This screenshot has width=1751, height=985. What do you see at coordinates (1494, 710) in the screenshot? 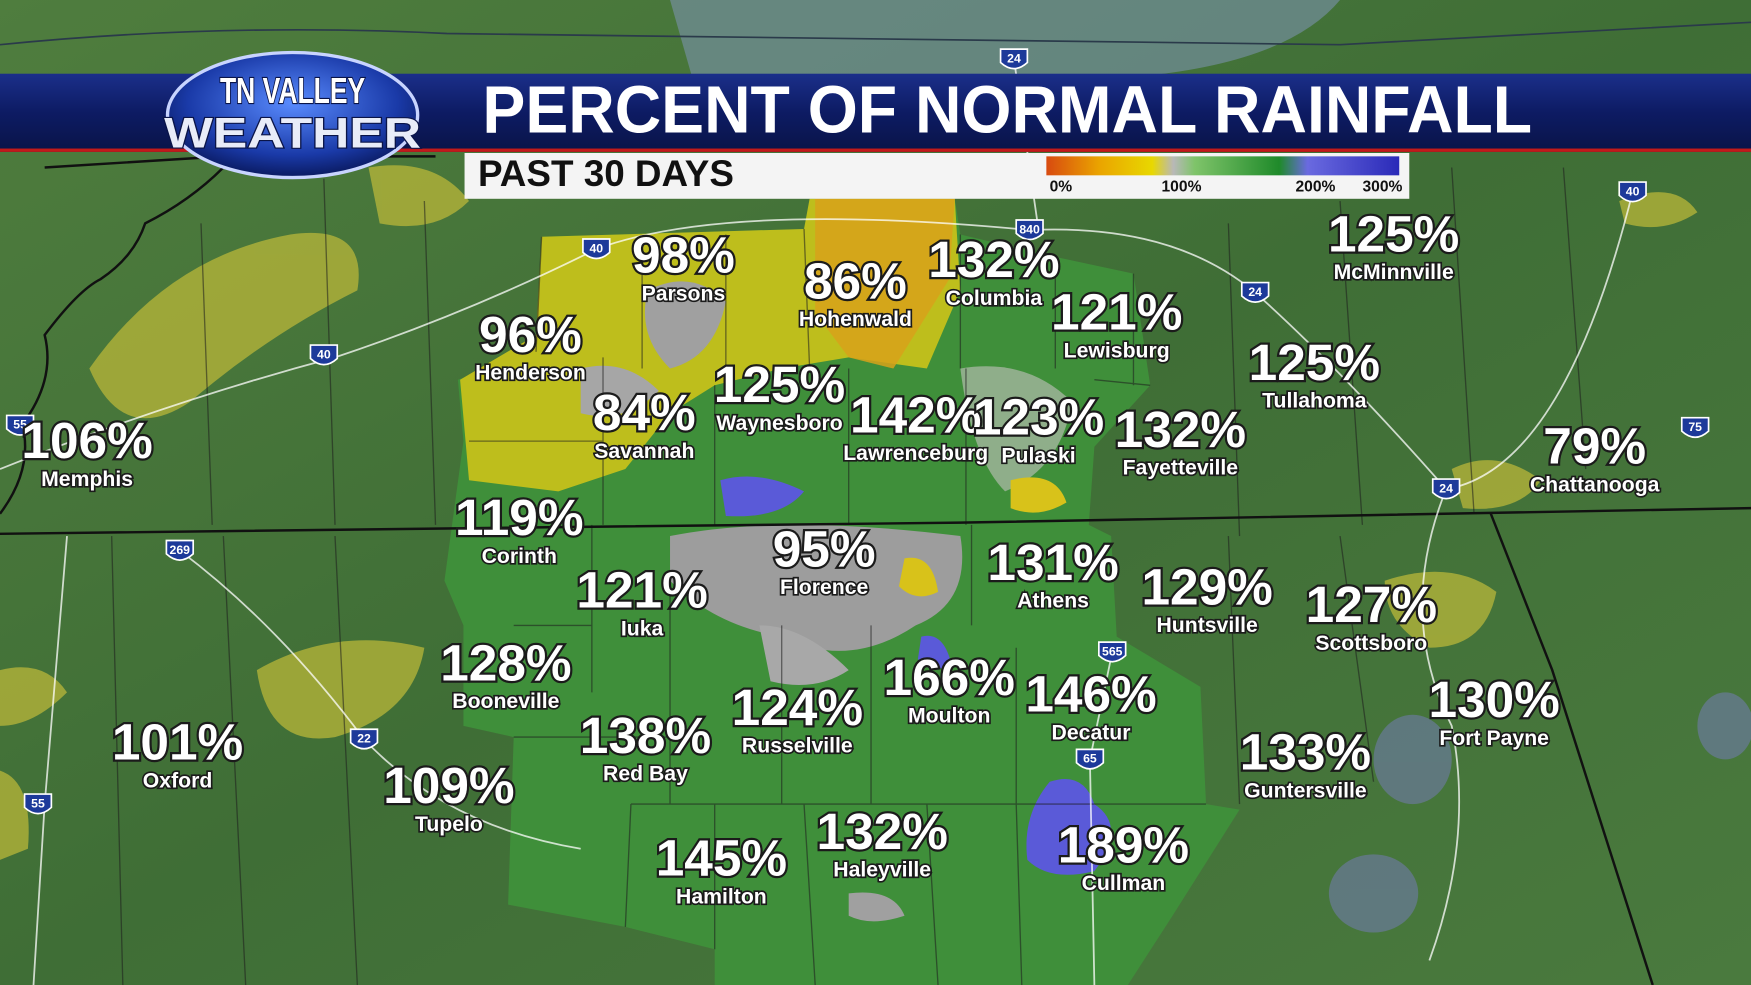
I see `city: 130%Fort Payne` at bounding box center [1494, 710].